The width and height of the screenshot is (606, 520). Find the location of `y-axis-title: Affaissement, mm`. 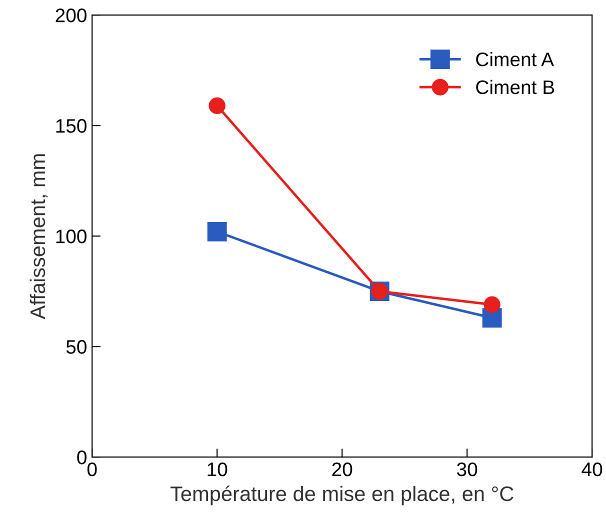

y-axis-title: Affaissement, mm is located at coordinates (39, 237).